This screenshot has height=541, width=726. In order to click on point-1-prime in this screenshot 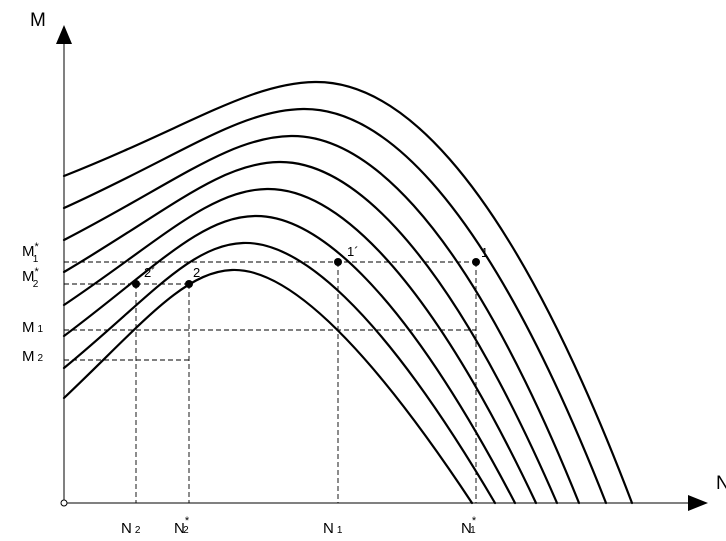, I will do `click(338, 262)`.